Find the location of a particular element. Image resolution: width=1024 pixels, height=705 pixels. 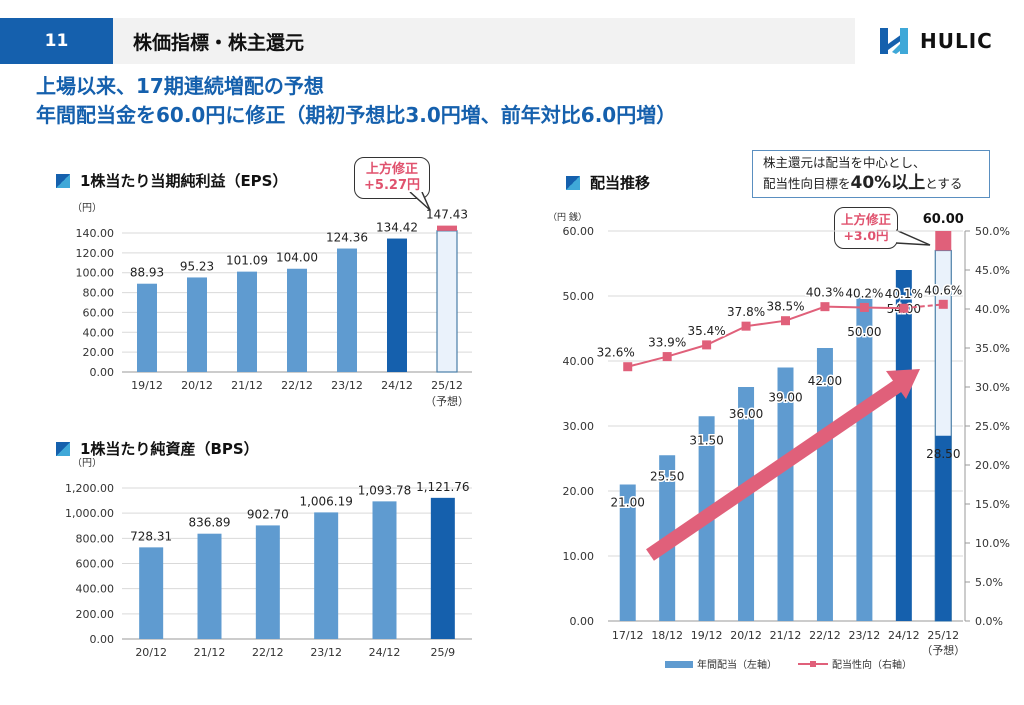

x-tick-label: 17/12 is located at coordinates (628, 635).